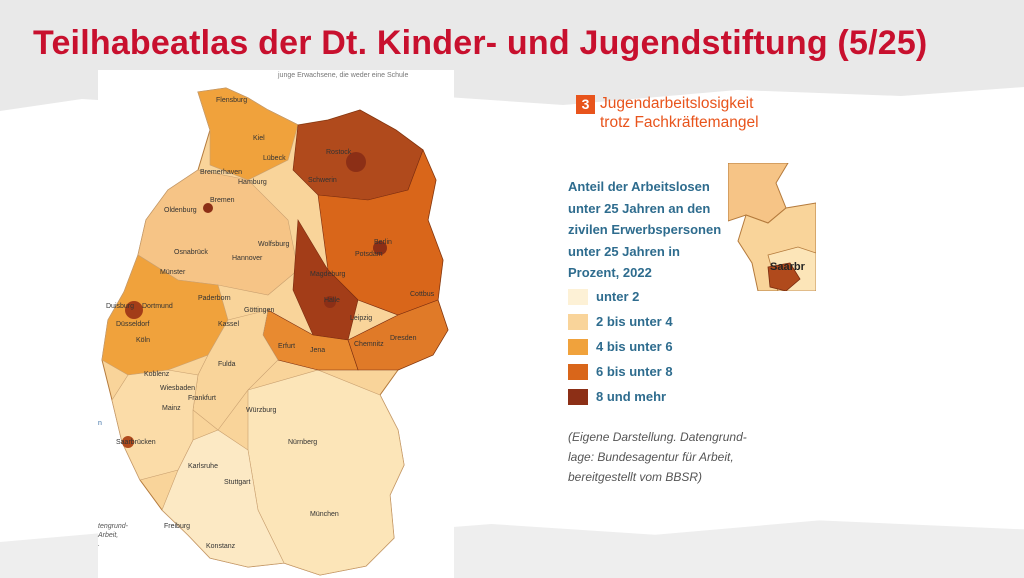 The height and width of the screenshot is (578, 1024). Describe the element at coordinates (784, 276) in the screenshot. I see `inset-region` at that location.